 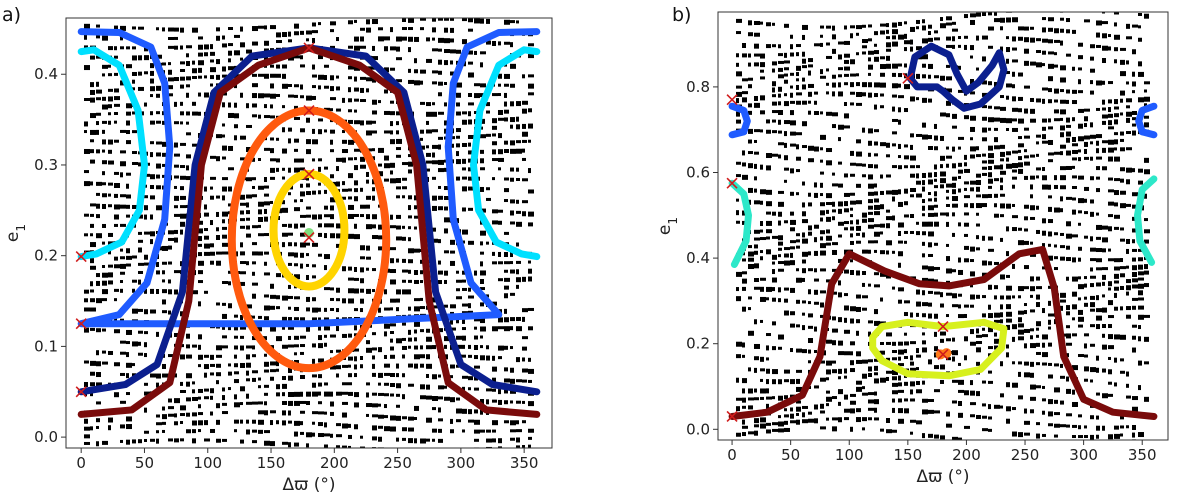 I want to click on y-tick-label-4: 0.4, so click(x=46, y=74).